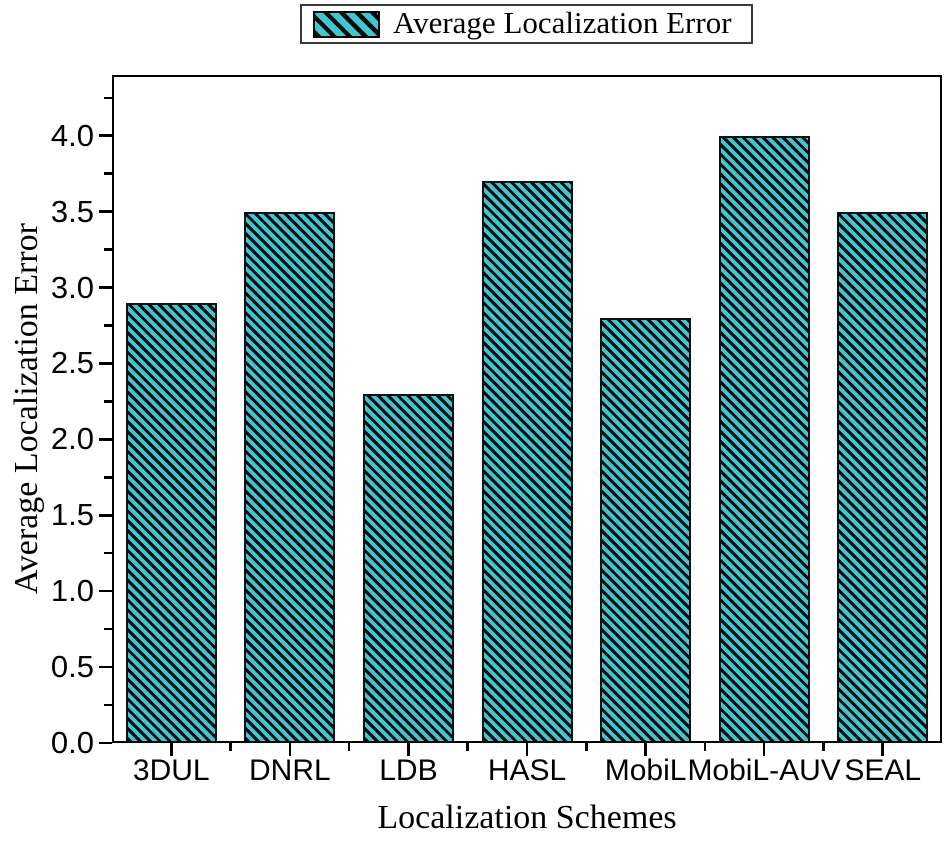 Image resolution: width=950 pixels, height=844 pixels. Describe the element at coordinates (72, 135) in the screenshot. I see `y-tick-label: 4.0` at that location.